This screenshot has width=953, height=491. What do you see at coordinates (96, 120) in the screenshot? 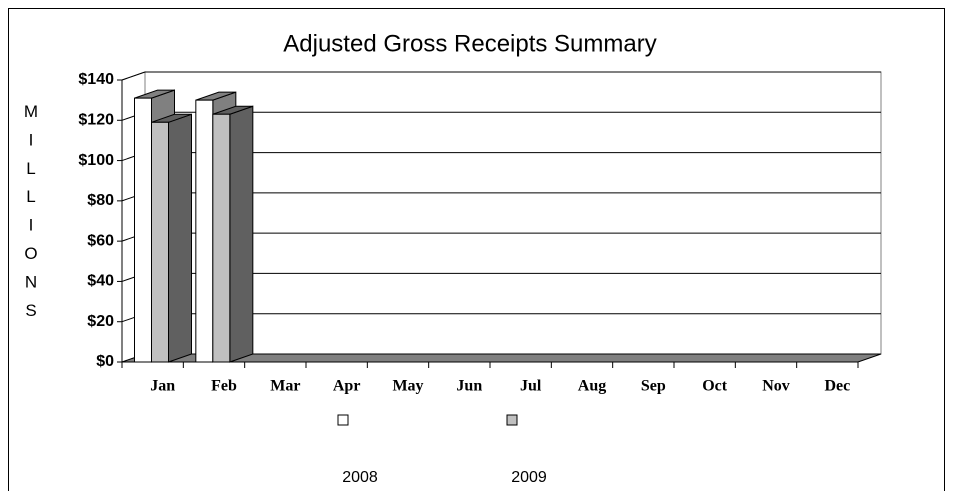
I see `y-tick-label: $120` at bounding box center [96, 120].